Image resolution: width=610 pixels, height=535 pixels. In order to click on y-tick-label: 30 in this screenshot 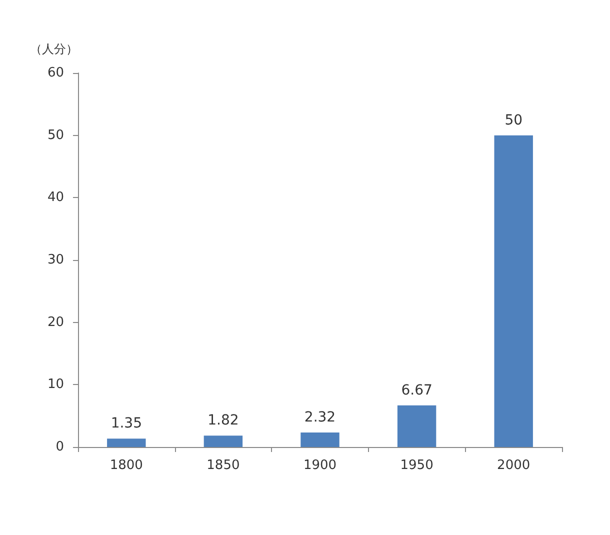, I will do `click(55, 260)`.